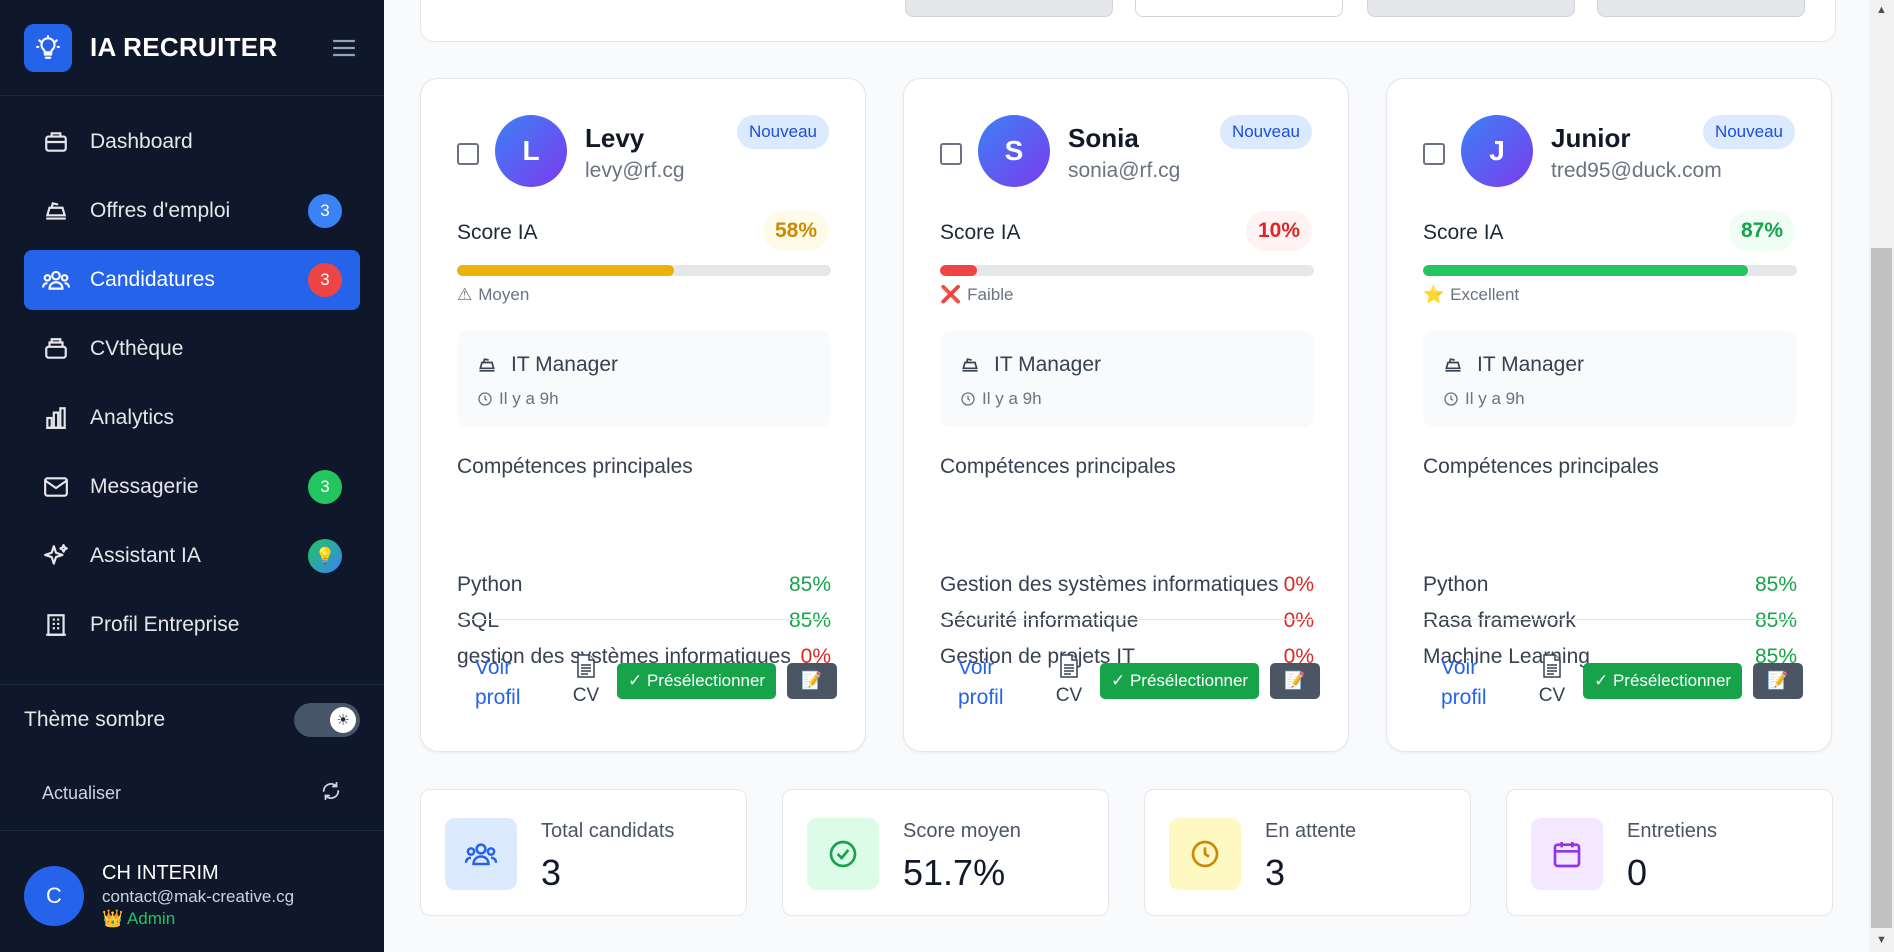 This screenshot has width=1894, height=952. I want to click on sidebar-item-candidatures: Candidatures 3, so click(192, 280).